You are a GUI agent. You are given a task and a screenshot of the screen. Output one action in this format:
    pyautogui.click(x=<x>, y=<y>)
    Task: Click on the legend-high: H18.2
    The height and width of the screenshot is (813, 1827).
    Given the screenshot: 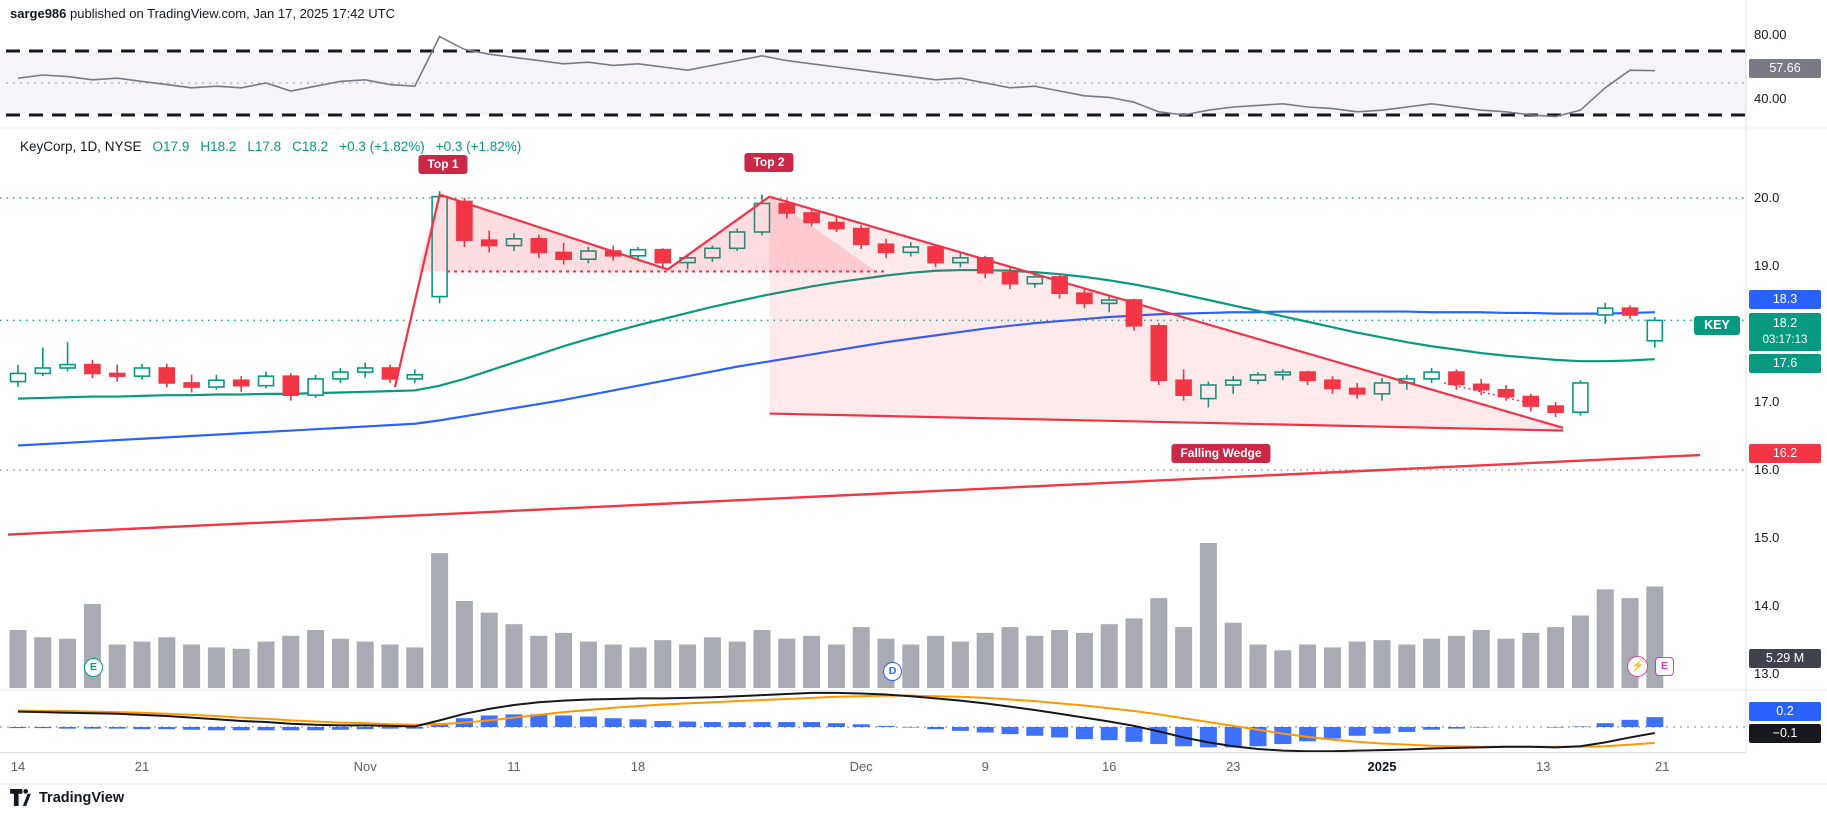 What is the action you would take?
    pyautogui.click(x=218, y=146)
    